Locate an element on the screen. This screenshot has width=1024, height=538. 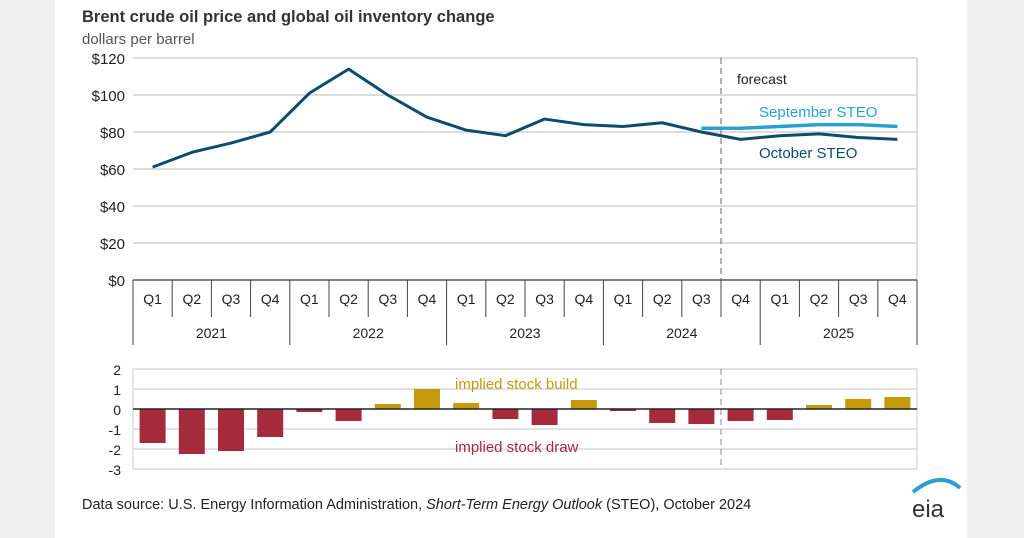
y-tick-label: $40 is located at coordinates (112, 207).